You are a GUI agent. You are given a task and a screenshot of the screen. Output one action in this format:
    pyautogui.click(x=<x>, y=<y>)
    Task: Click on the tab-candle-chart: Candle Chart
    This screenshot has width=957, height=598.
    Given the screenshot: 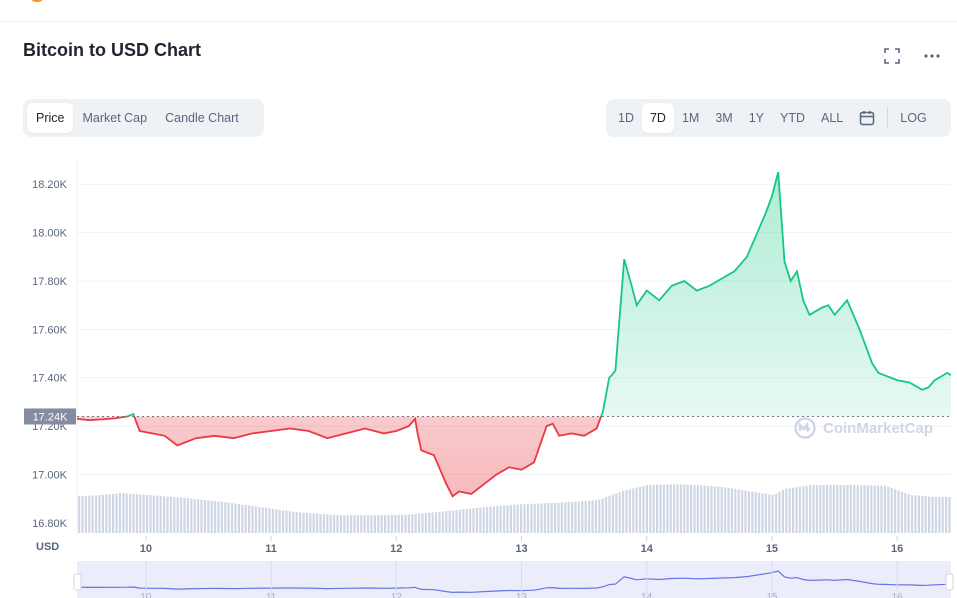 What is the action you would take?
    pyautogui.click(x=202, y=118)
    